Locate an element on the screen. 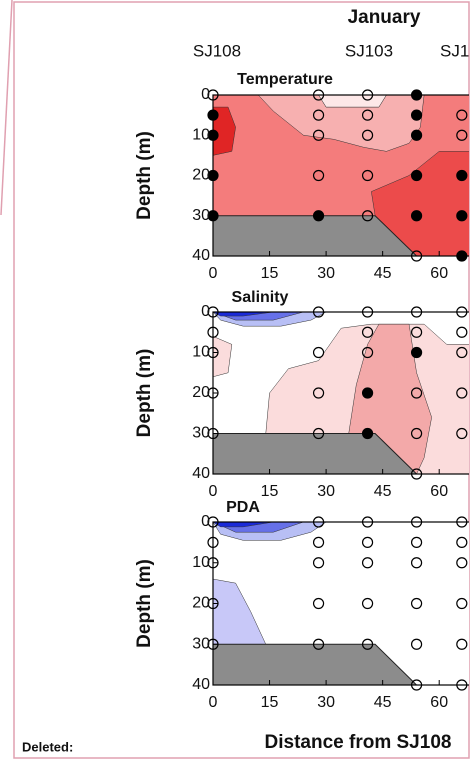  comment-connector is located at coordinates (6, 108).